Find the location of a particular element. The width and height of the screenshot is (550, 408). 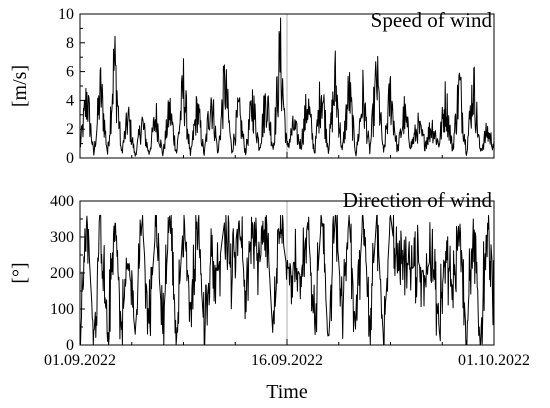

y-tick-label: 2 is located at coordinates (70, 129).